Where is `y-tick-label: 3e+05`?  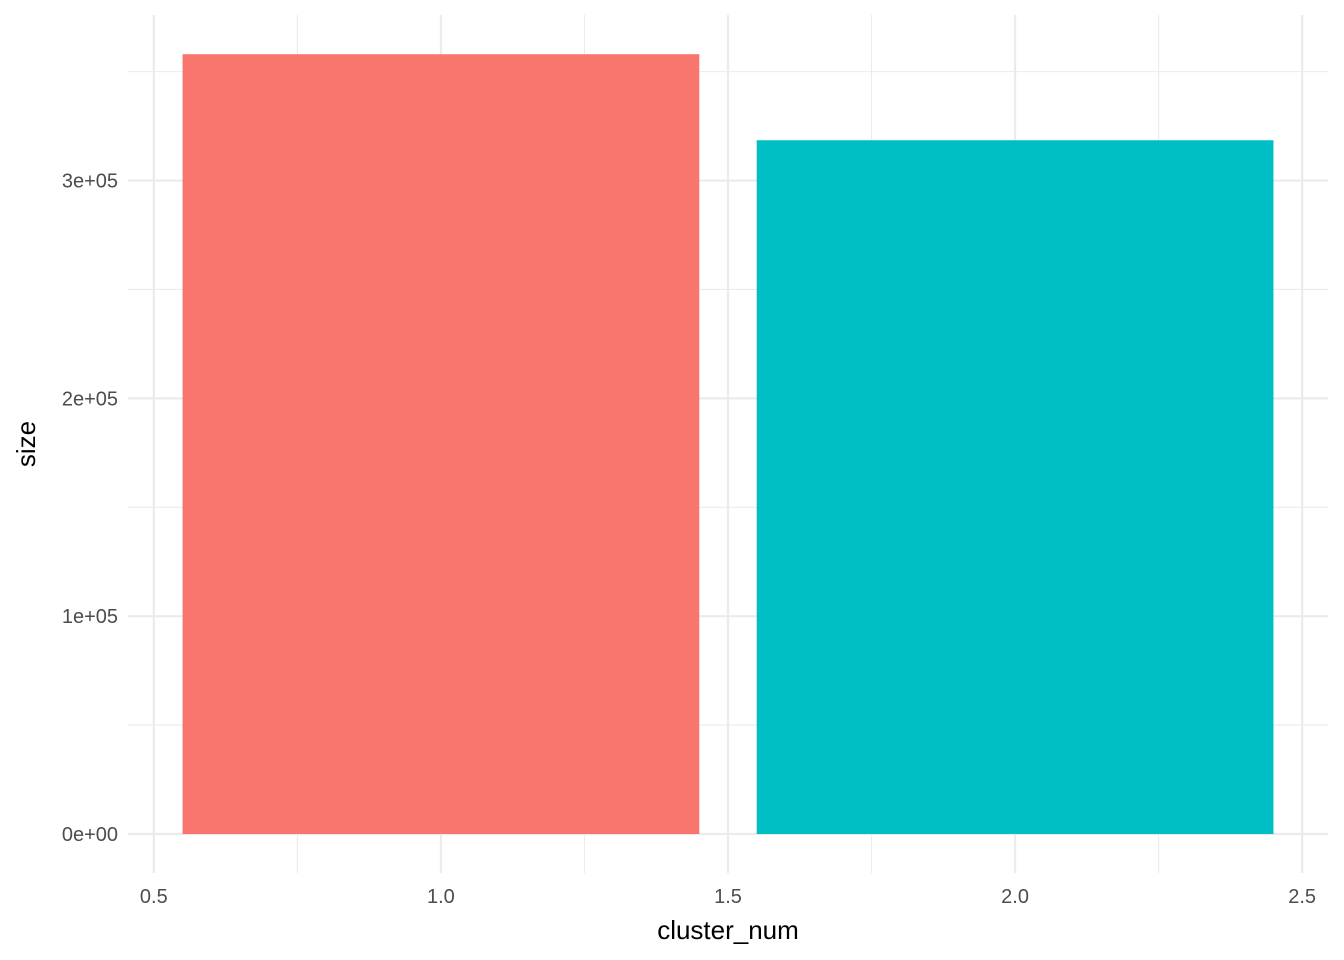
y-tick-label: 3e+05 is located at coordinates (90, 182).